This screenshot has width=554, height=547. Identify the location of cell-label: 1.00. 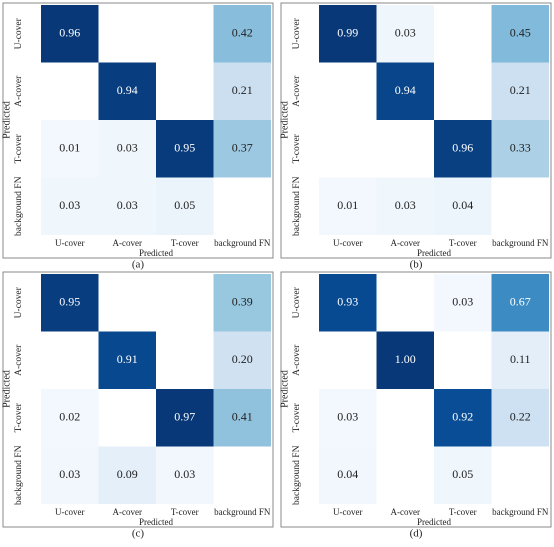
(405, 359).